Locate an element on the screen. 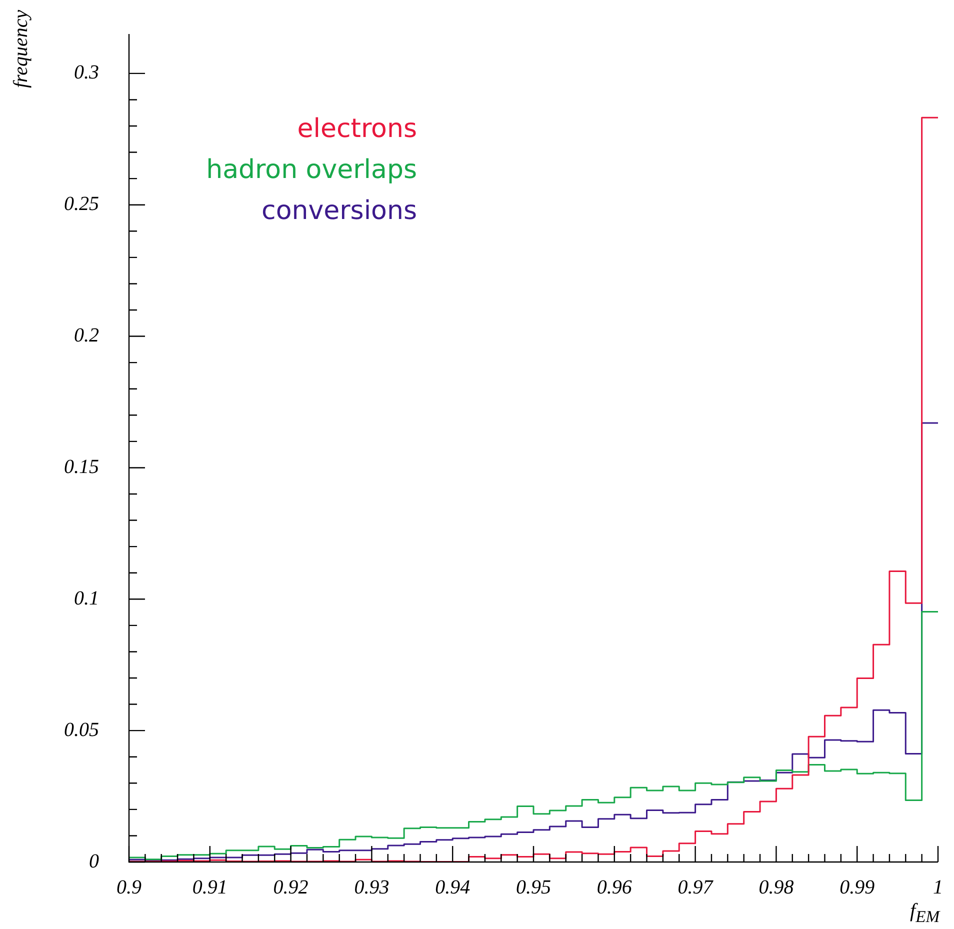 Image resolution: width=954 pixels, height=929 pixels. y-tick-label: 0.3 is located at coordinates (86, 73).